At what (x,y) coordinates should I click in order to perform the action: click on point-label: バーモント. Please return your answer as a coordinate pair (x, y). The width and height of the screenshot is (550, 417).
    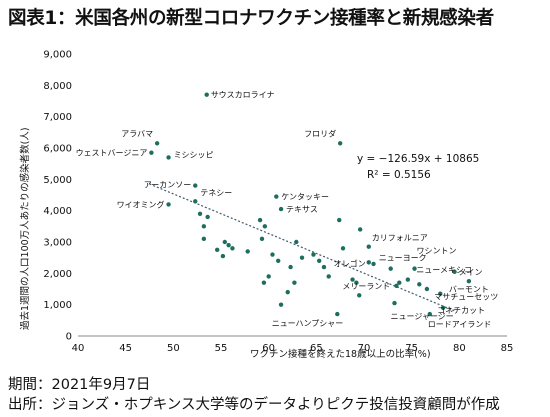
    Looking at the image, I should click on (469, 289).